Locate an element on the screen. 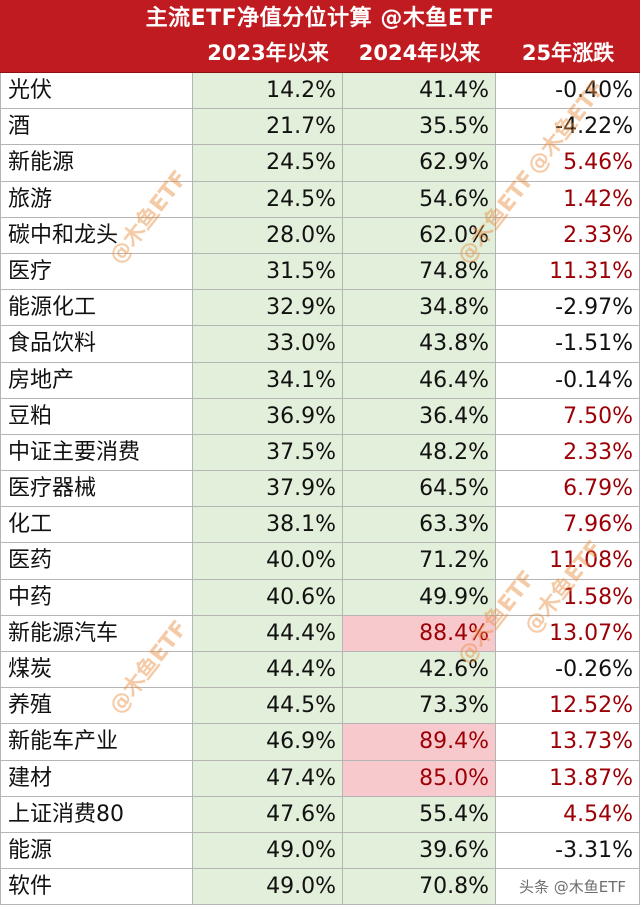 This screenshot has height=905, width=640. cell-2024: 46.4% is located at coordinates (419, 380).